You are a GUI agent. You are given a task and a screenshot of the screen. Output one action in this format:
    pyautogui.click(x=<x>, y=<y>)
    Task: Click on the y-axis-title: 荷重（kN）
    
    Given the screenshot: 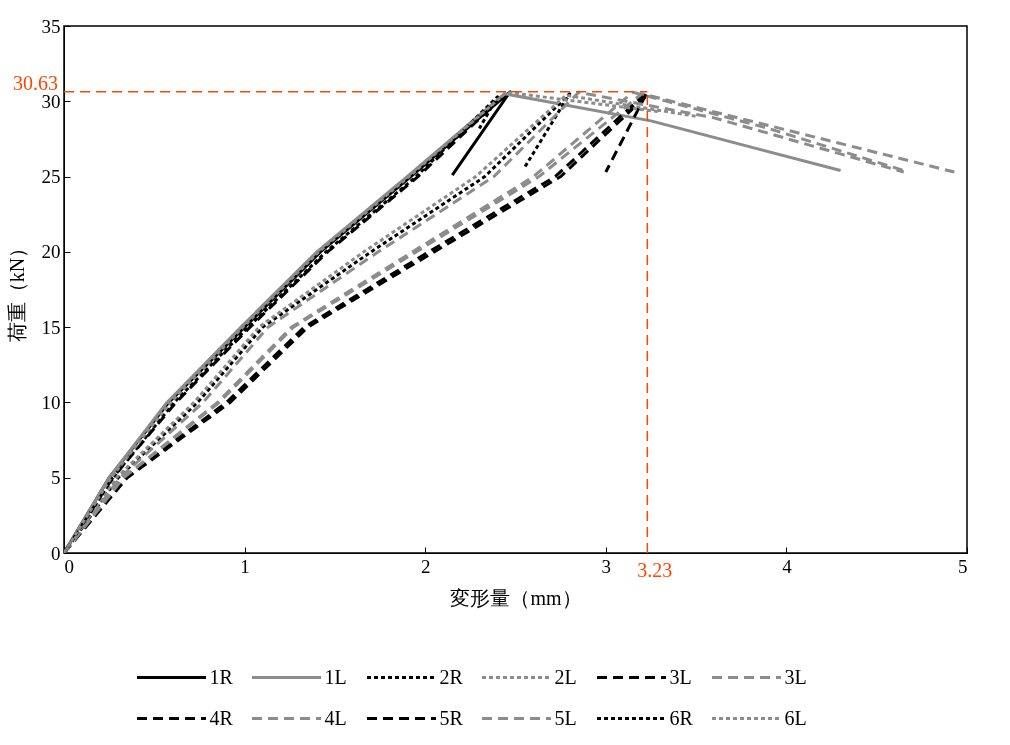 What is the action you would take?
    pyautogui.click(x=16, y=290)
    